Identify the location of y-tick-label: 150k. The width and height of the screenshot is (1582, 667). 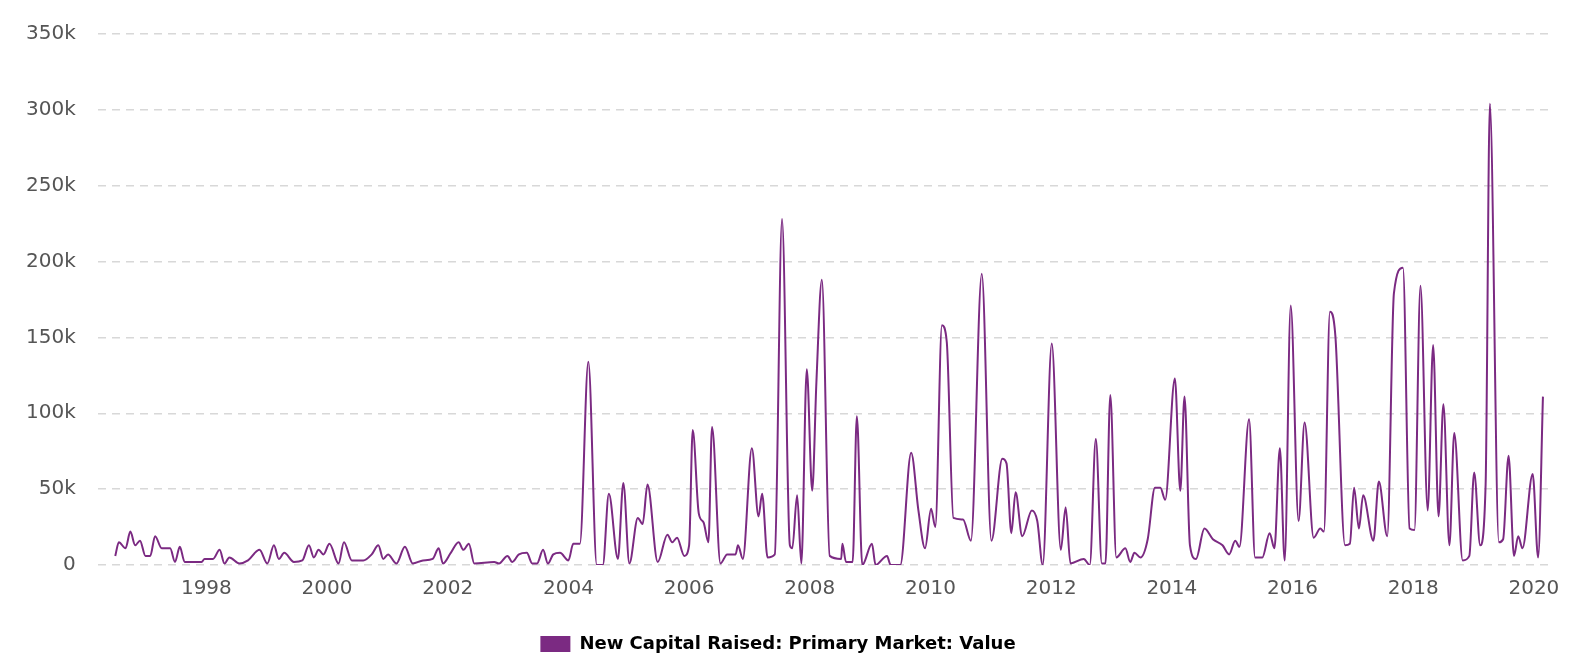
(51, 335).